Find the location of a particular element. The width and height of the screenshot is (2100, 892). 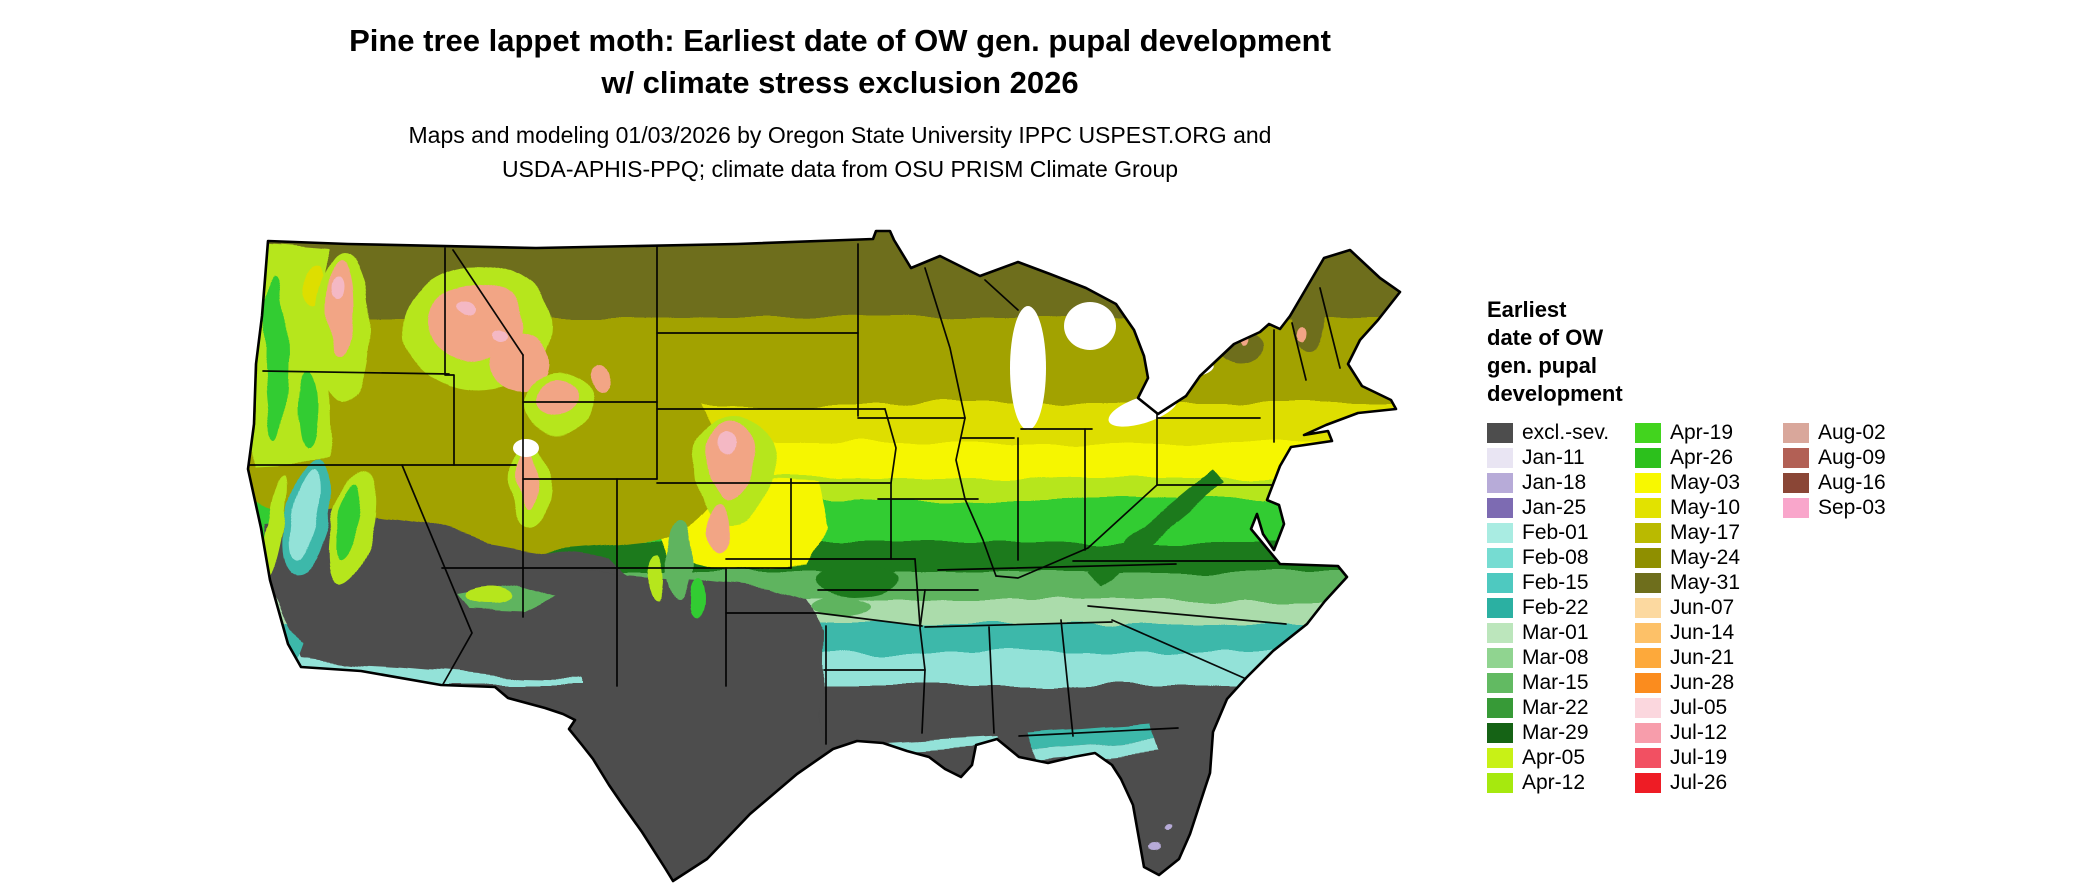

legend-title-line: gen. pupal is located at coordinates (1542, 365).